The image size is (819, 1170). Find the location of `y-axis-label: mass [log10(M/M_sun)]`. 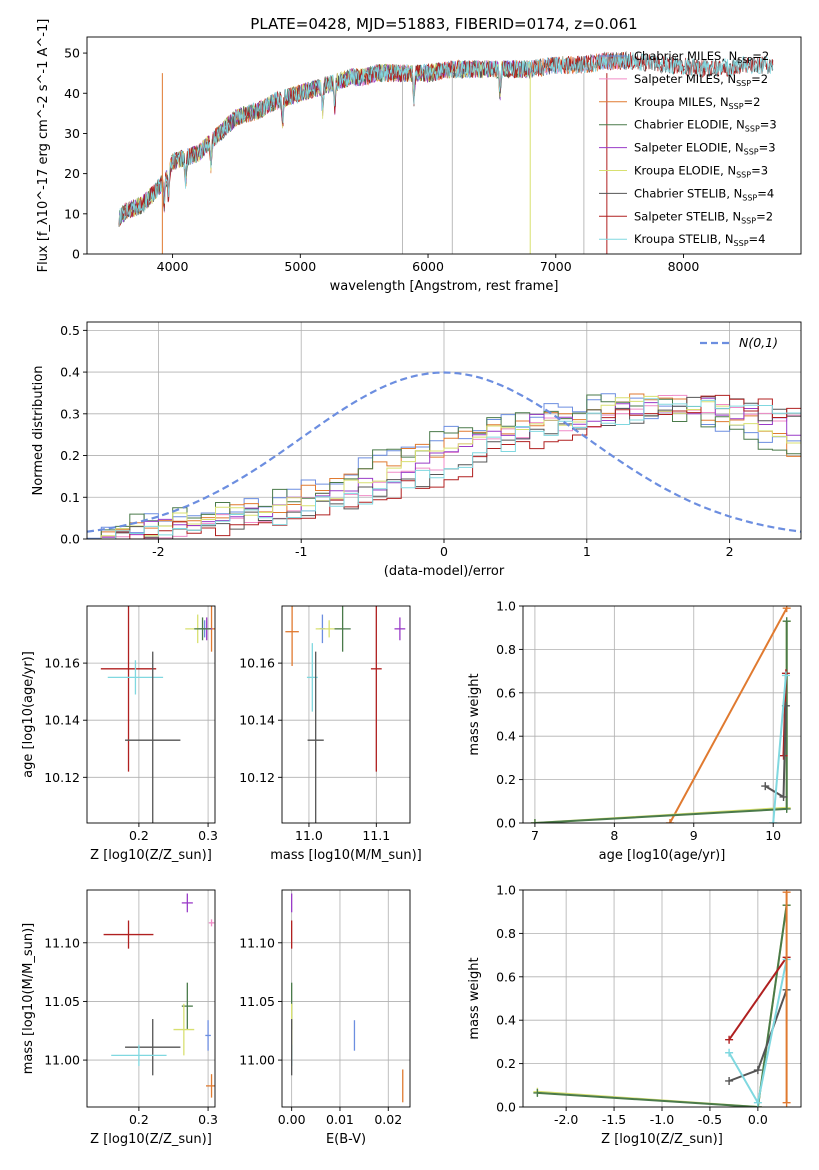

y-axis-label: mass [log10(M/M_sun)] is located at coordinates (28, 999).